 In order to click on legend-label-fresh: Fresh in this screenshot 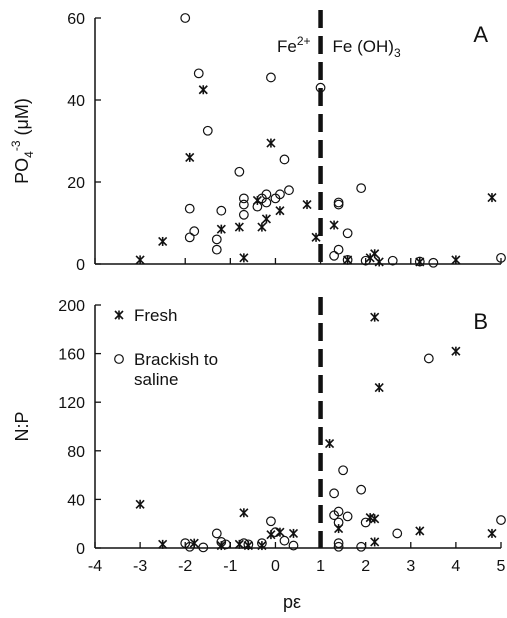, I will do `click(155, 315)`.